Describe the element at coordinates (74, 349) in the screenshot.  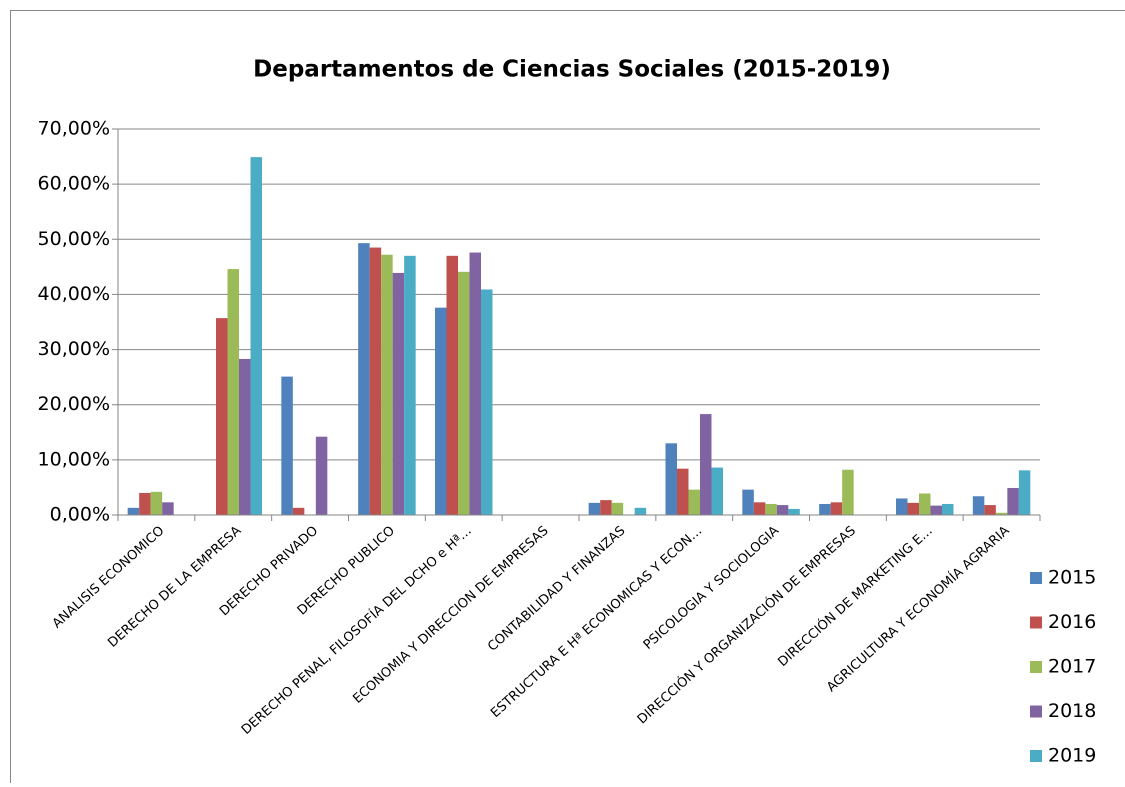
I see `y-tick-label: 30,00%` at that location.